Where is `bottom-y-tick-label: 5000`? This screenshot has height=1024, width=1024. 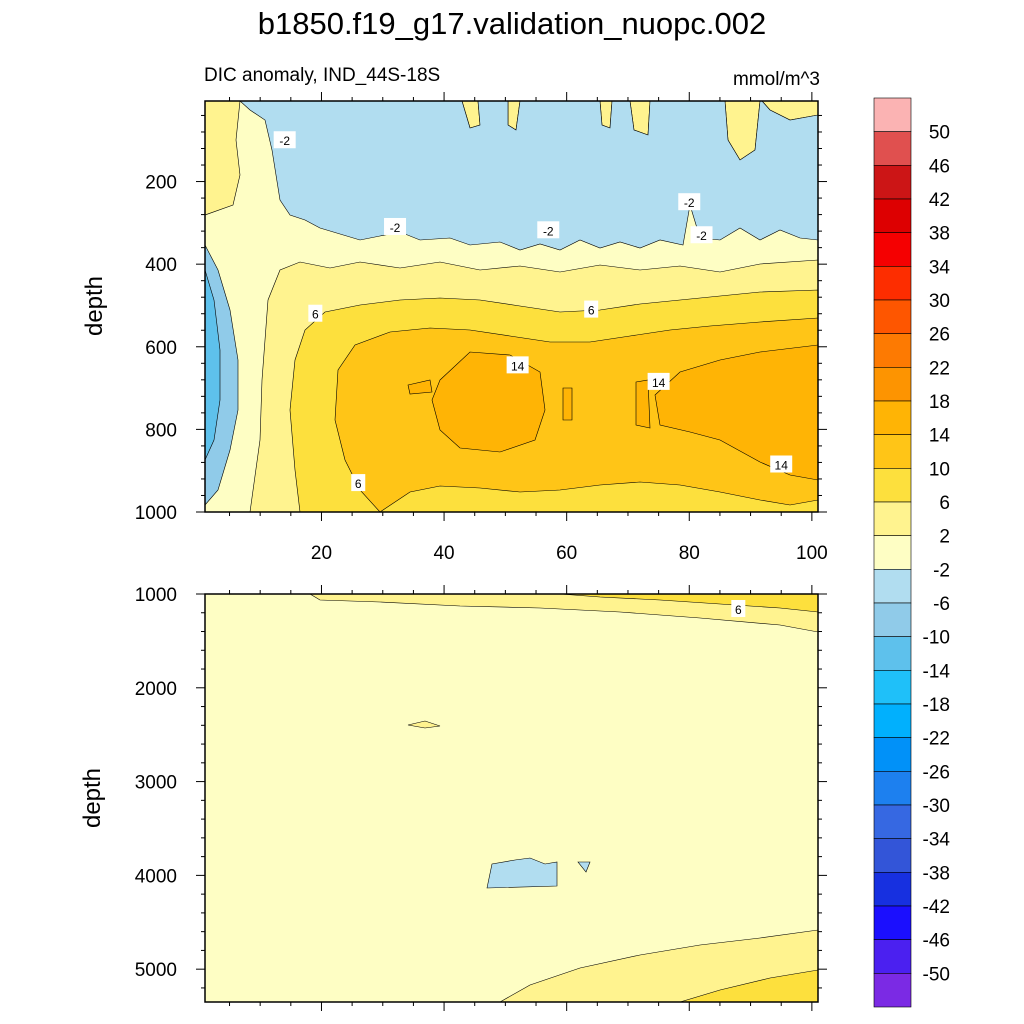
bottom-y-tick-label: 5000 is located at coordinates (156, 970).